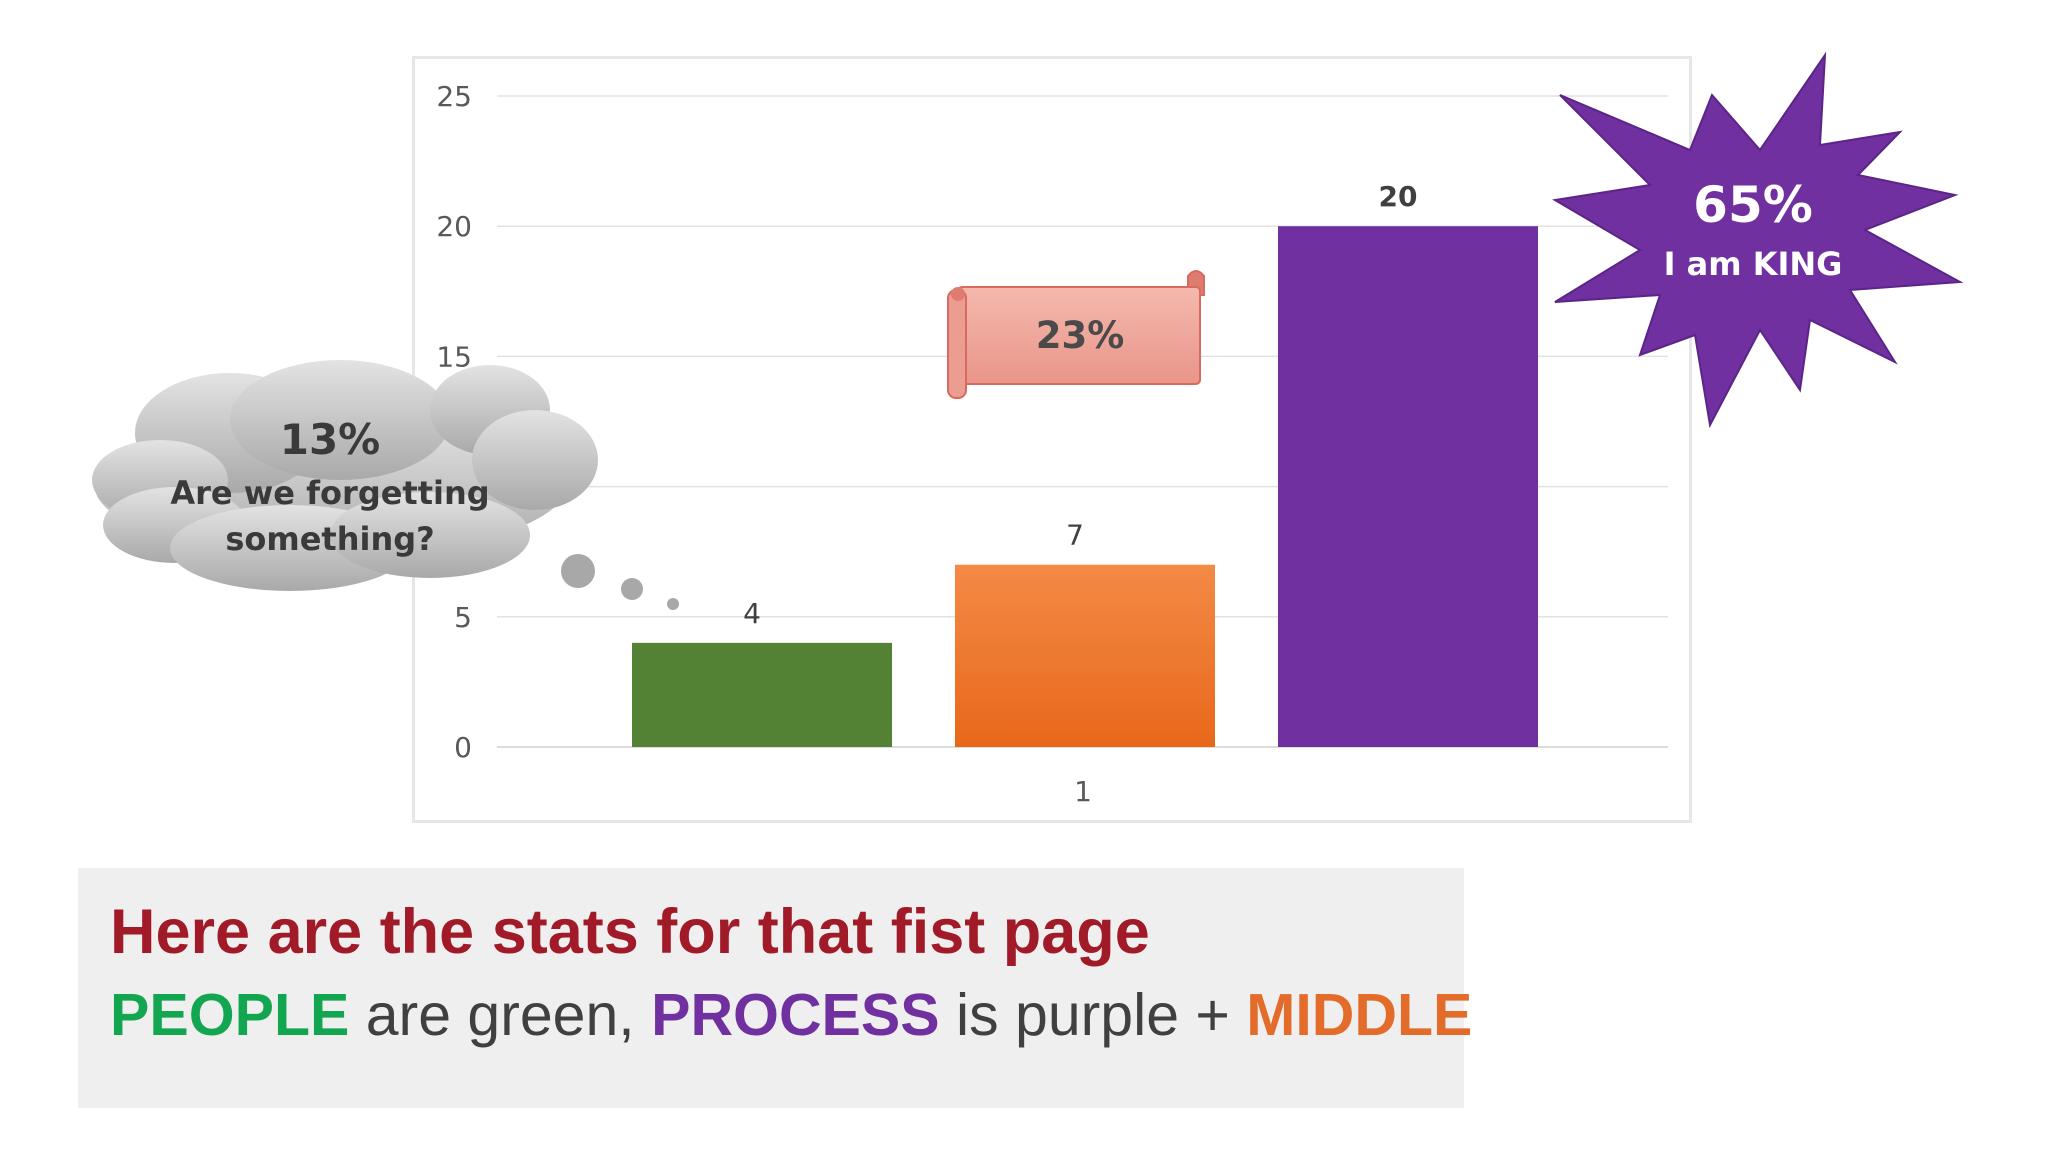  I want to click on star-label: I am KING, so click(1753, 264).